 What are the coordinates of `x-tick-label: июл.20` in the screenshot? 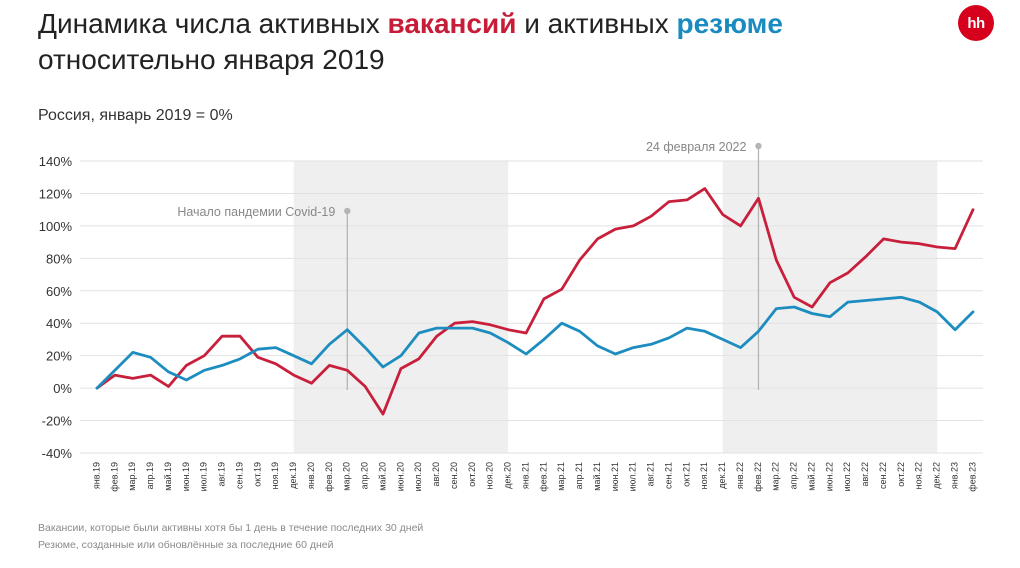 It's located at (418, 476).